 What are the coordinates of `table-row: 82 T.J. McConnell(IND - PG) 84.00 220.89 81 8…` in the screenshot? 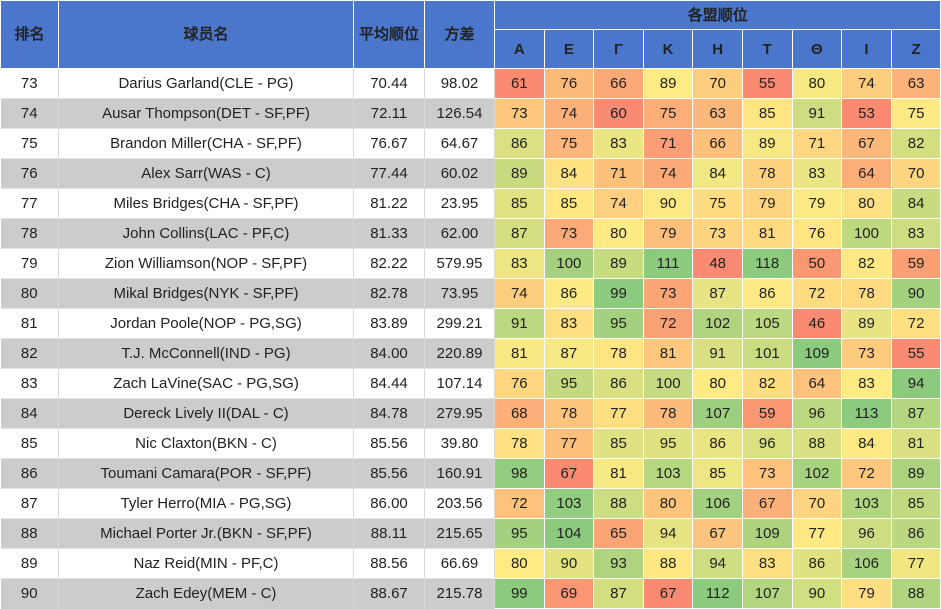 It's located at (470, 353).